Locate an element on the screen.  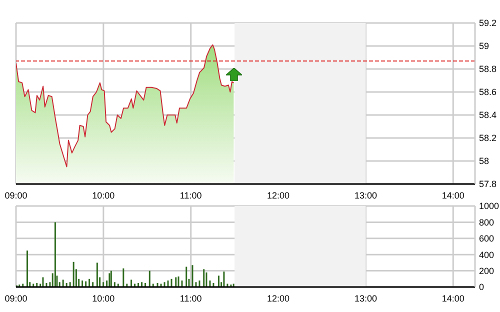
y-tick-label: 59 is located at coordinates (484, 46).